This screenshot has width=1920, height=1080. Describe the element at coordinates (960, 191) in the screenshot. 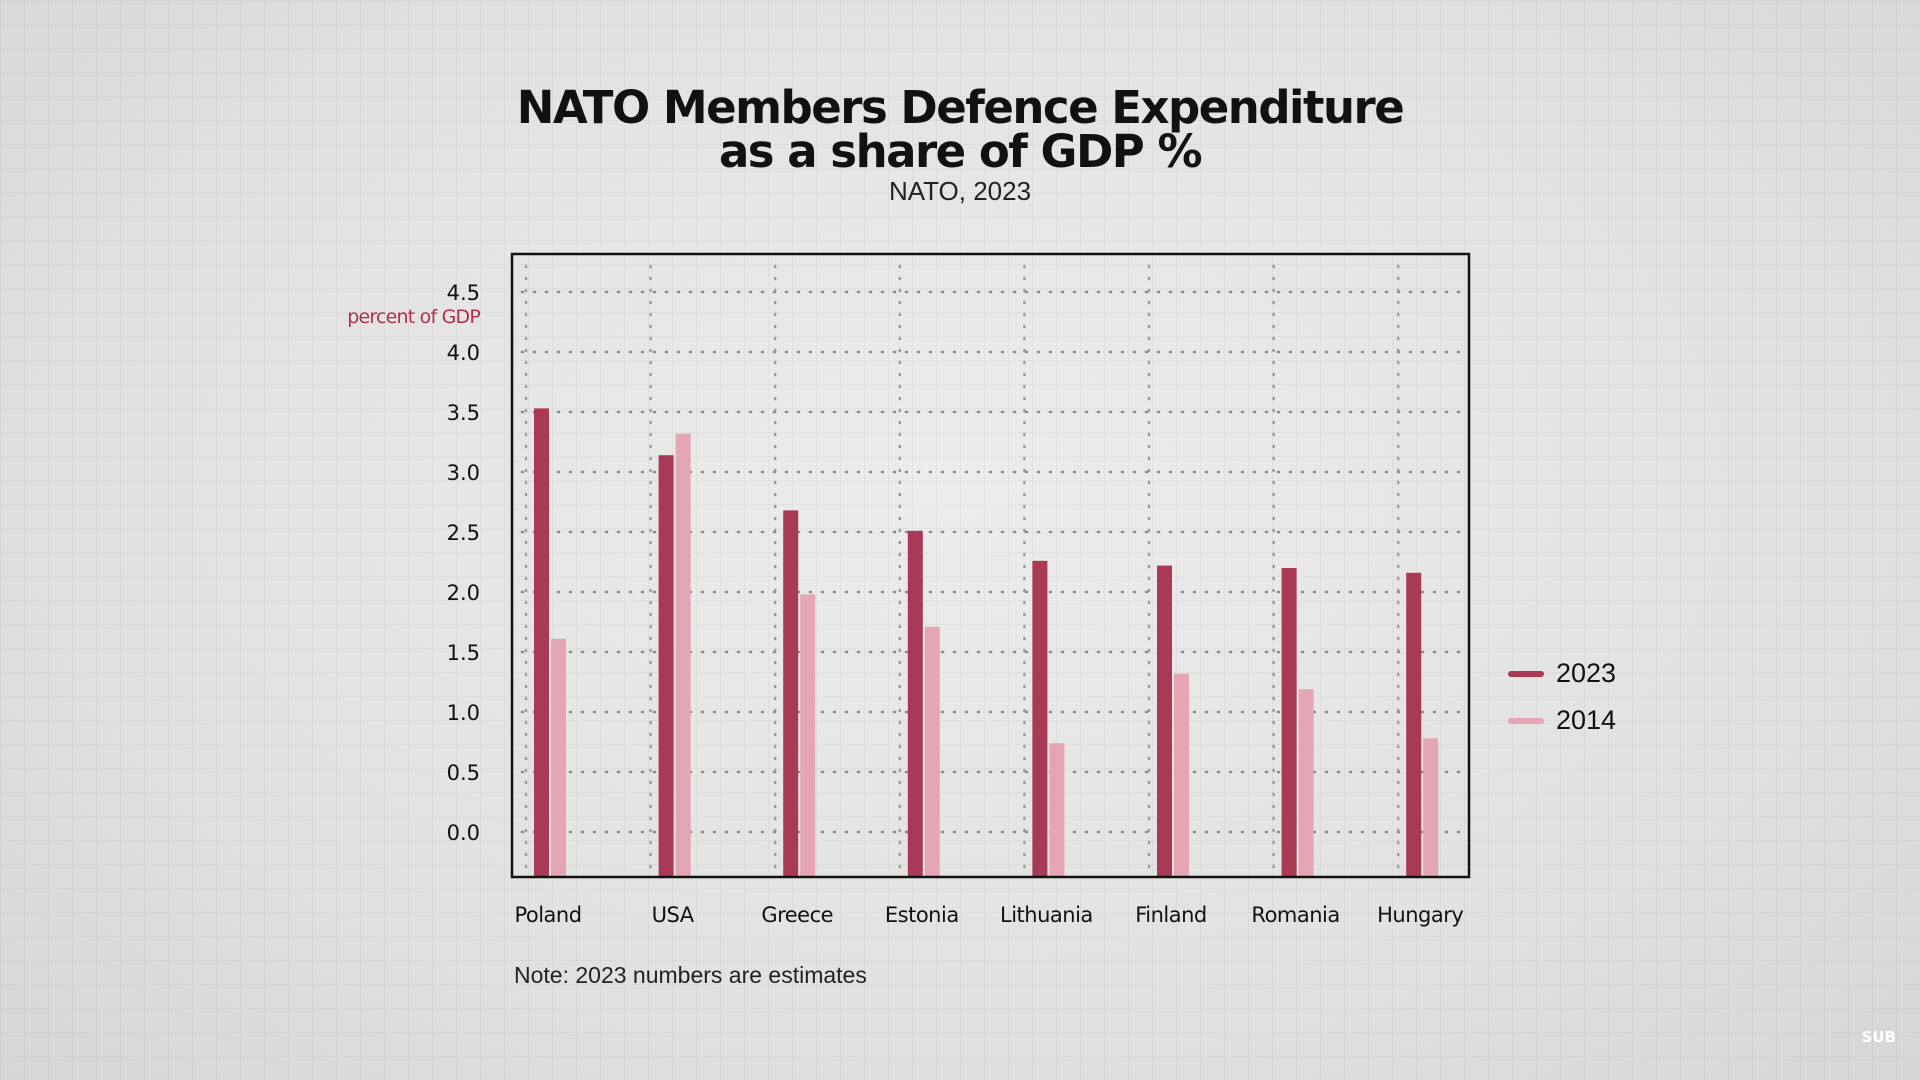

I see `chart-subtitle: NATO, 2023` at that location.